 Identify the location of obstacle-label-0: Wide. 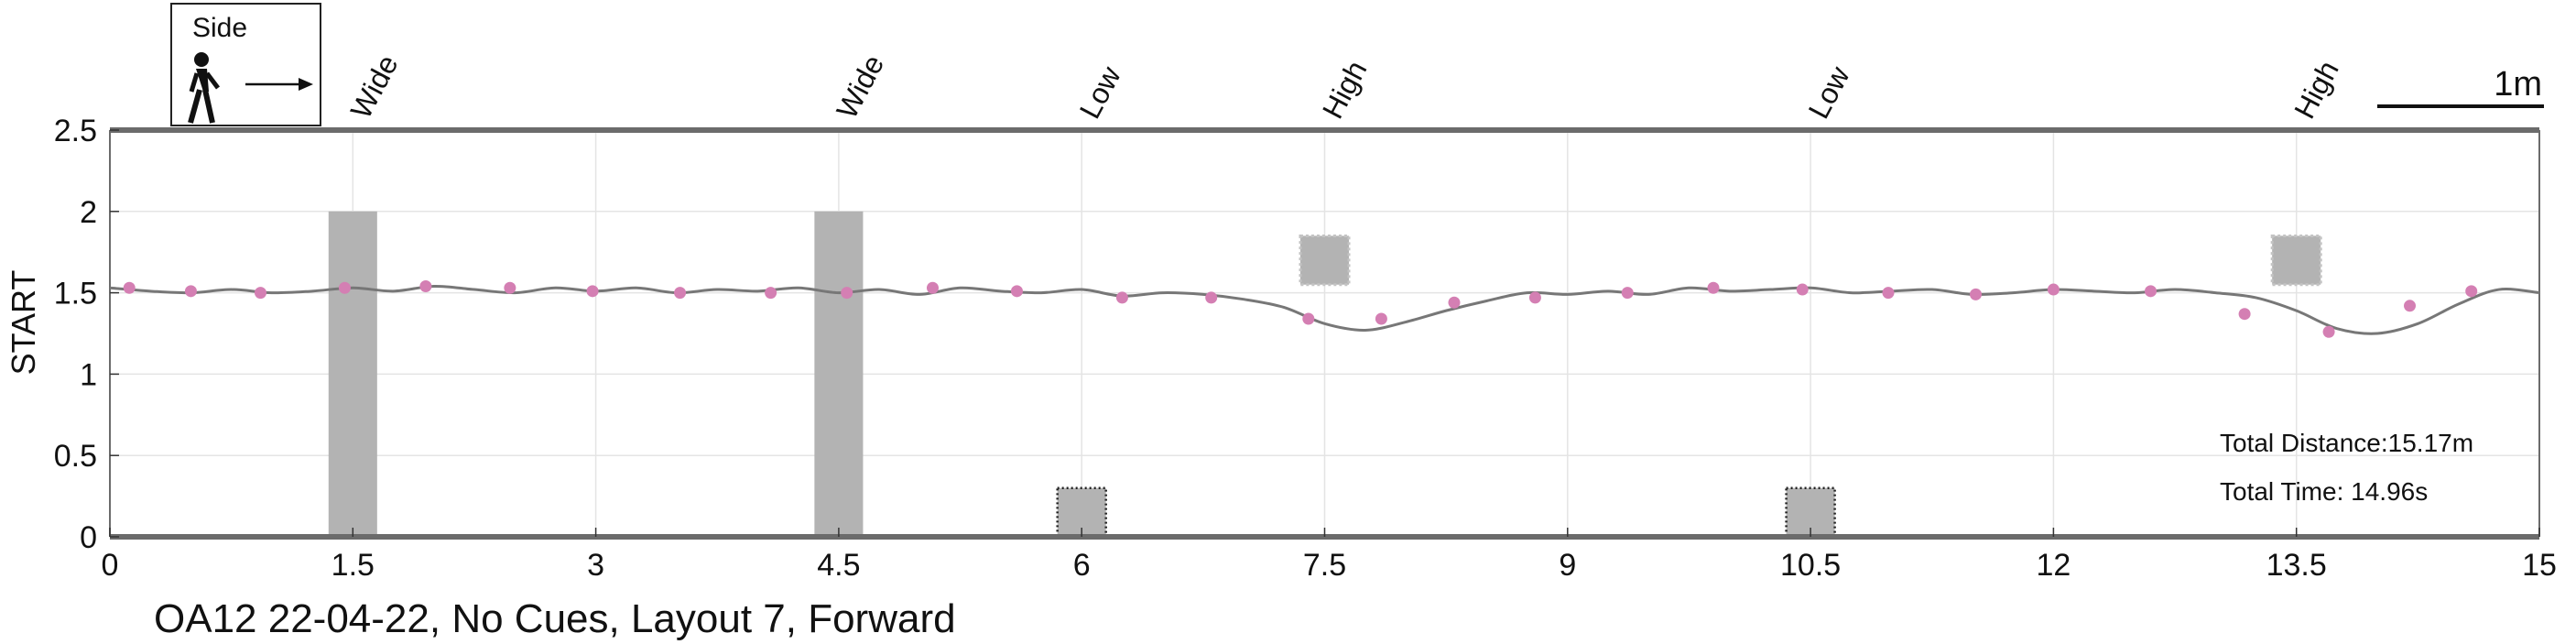
(374, 87).